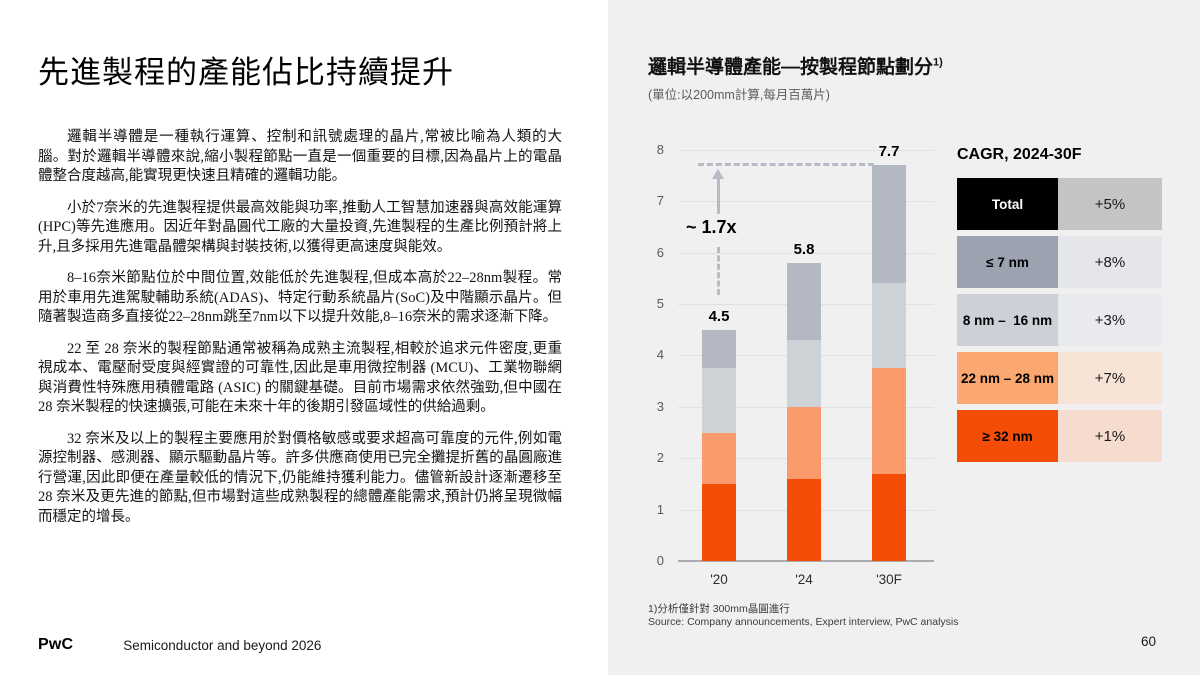 The height and width of the screenshot is (675, 1200). I want to click on cagr-label-cell: Total, so click(1007, 204).